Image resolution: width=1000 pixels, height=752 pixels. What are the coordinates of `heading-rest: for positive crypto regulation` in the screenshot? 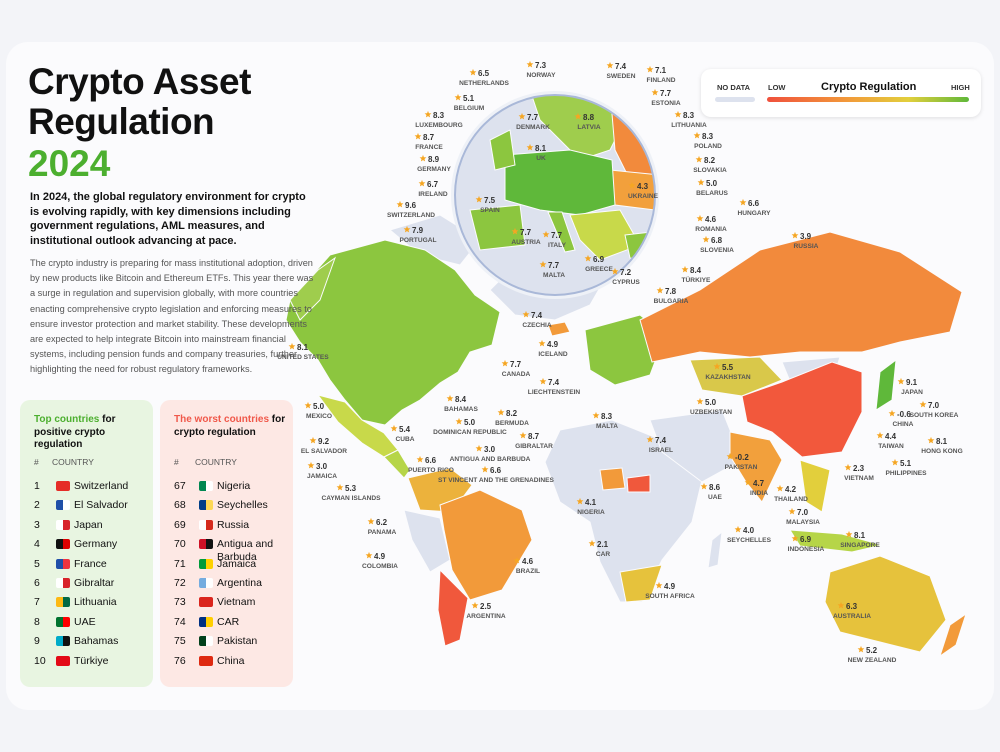 It's located at (75, 432).